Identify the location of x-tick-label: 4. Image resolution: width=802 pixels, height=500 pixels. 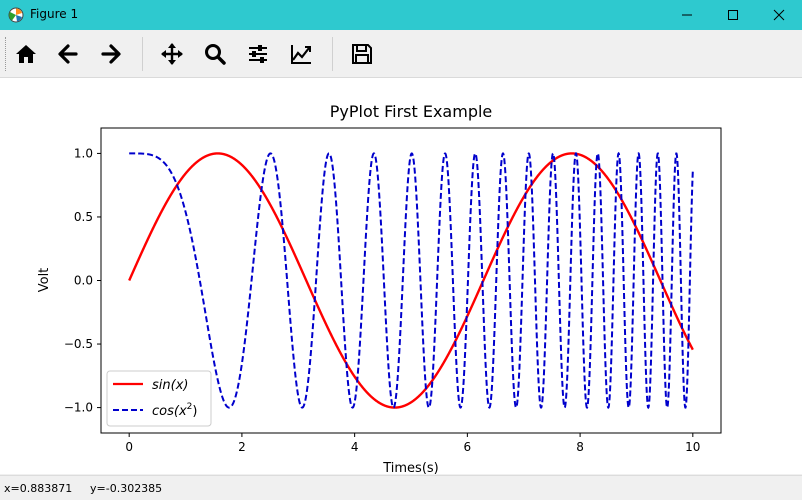
(355, 447).